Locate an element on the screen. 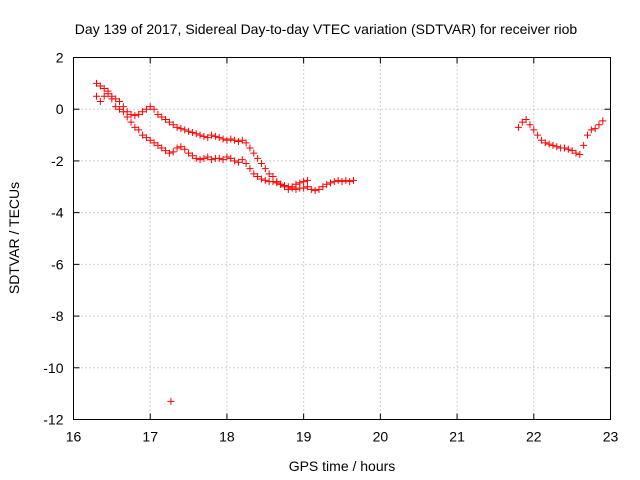 The width and height of the screenshot is (640, 480). y-tick-label: -10 is located at coordinates (53, 368).